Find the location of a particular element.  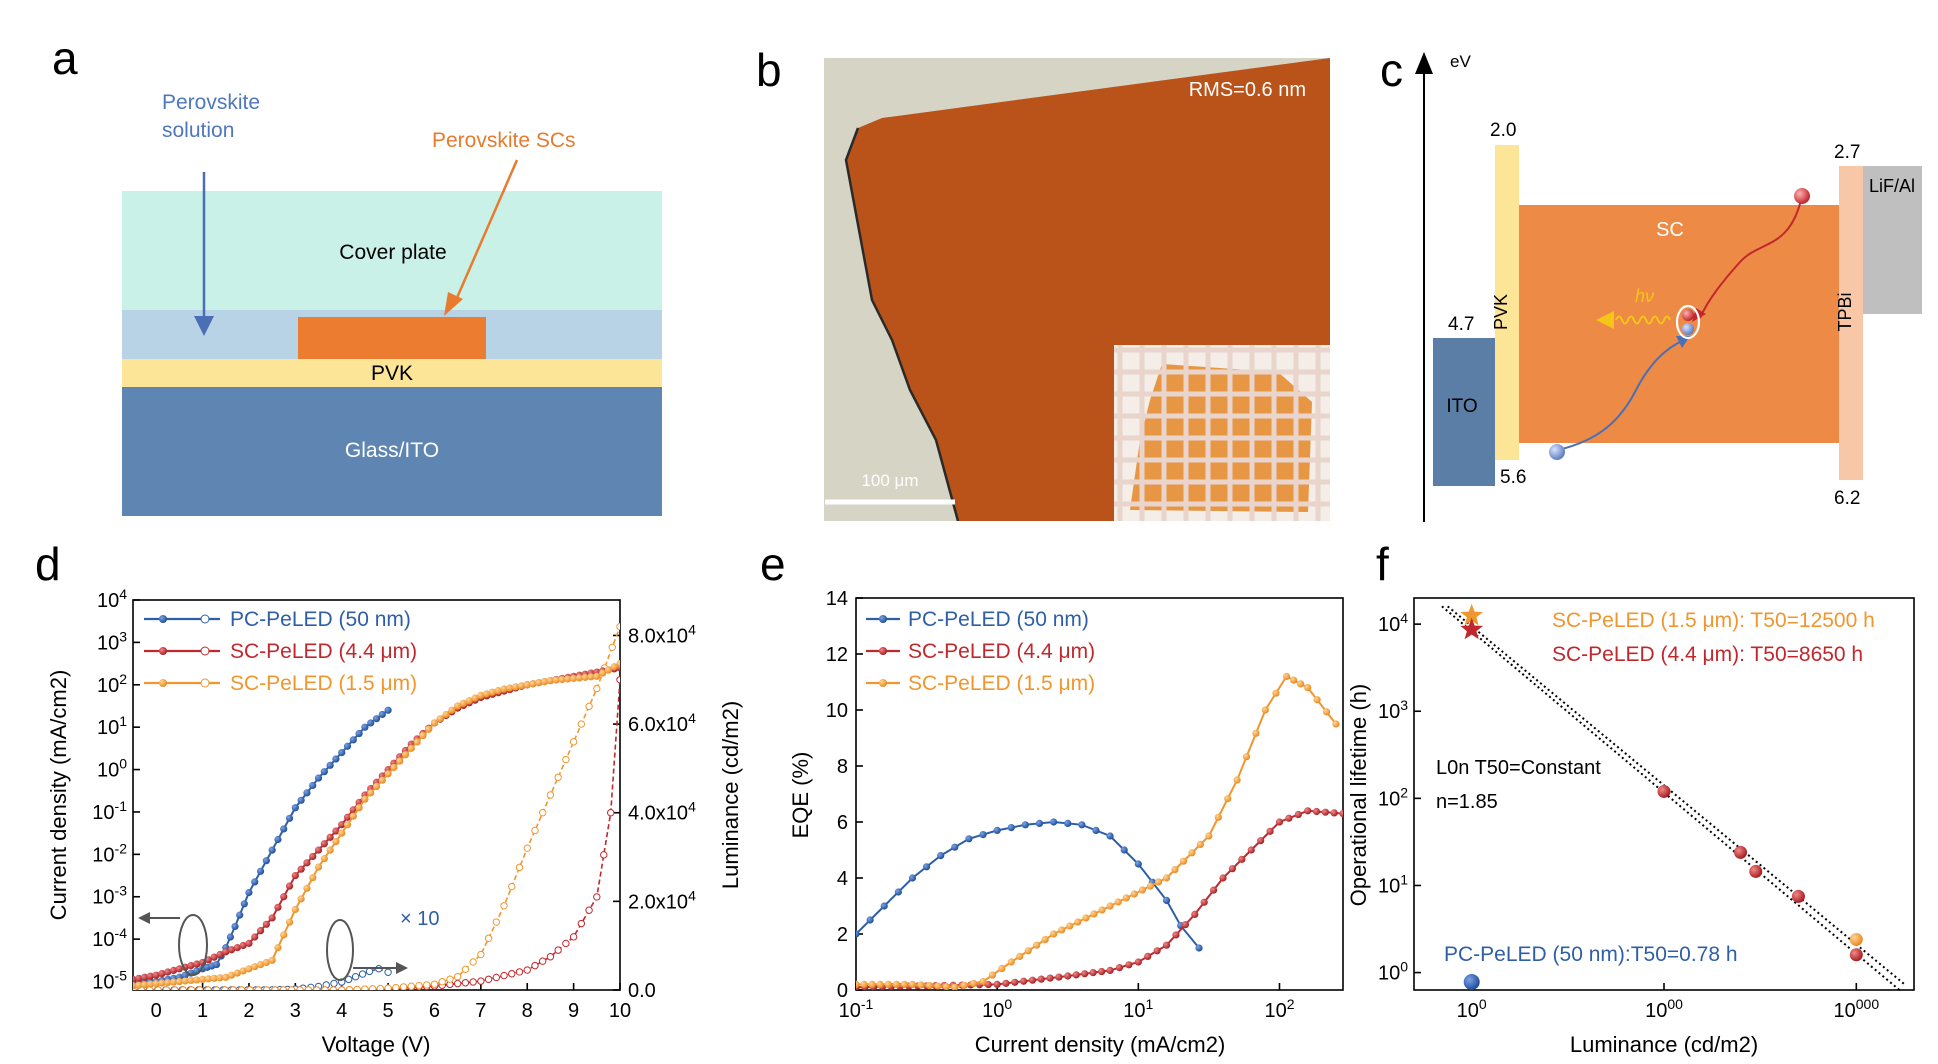

emission-label: hν is located at coordinates (1644, 296).